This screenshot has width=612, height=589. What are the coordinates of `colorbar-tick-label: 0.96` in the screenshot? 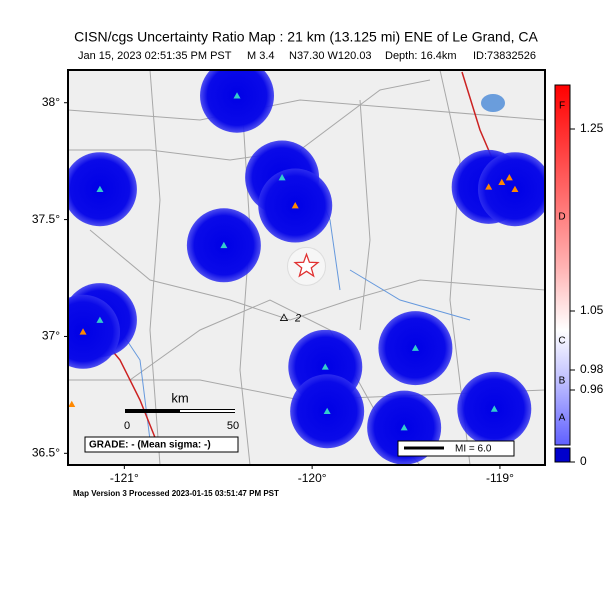 It's located at (592, 389).